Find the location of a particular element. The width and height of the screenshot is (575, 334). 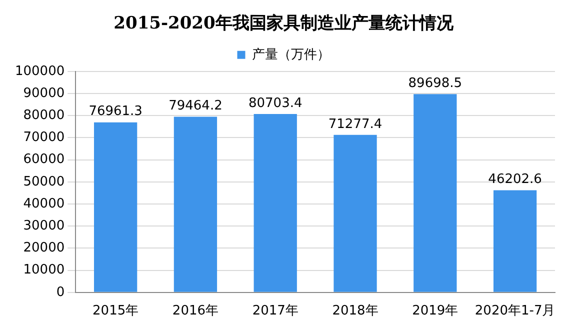

data-label: 46202.6 is located at coordinates (515, 180).